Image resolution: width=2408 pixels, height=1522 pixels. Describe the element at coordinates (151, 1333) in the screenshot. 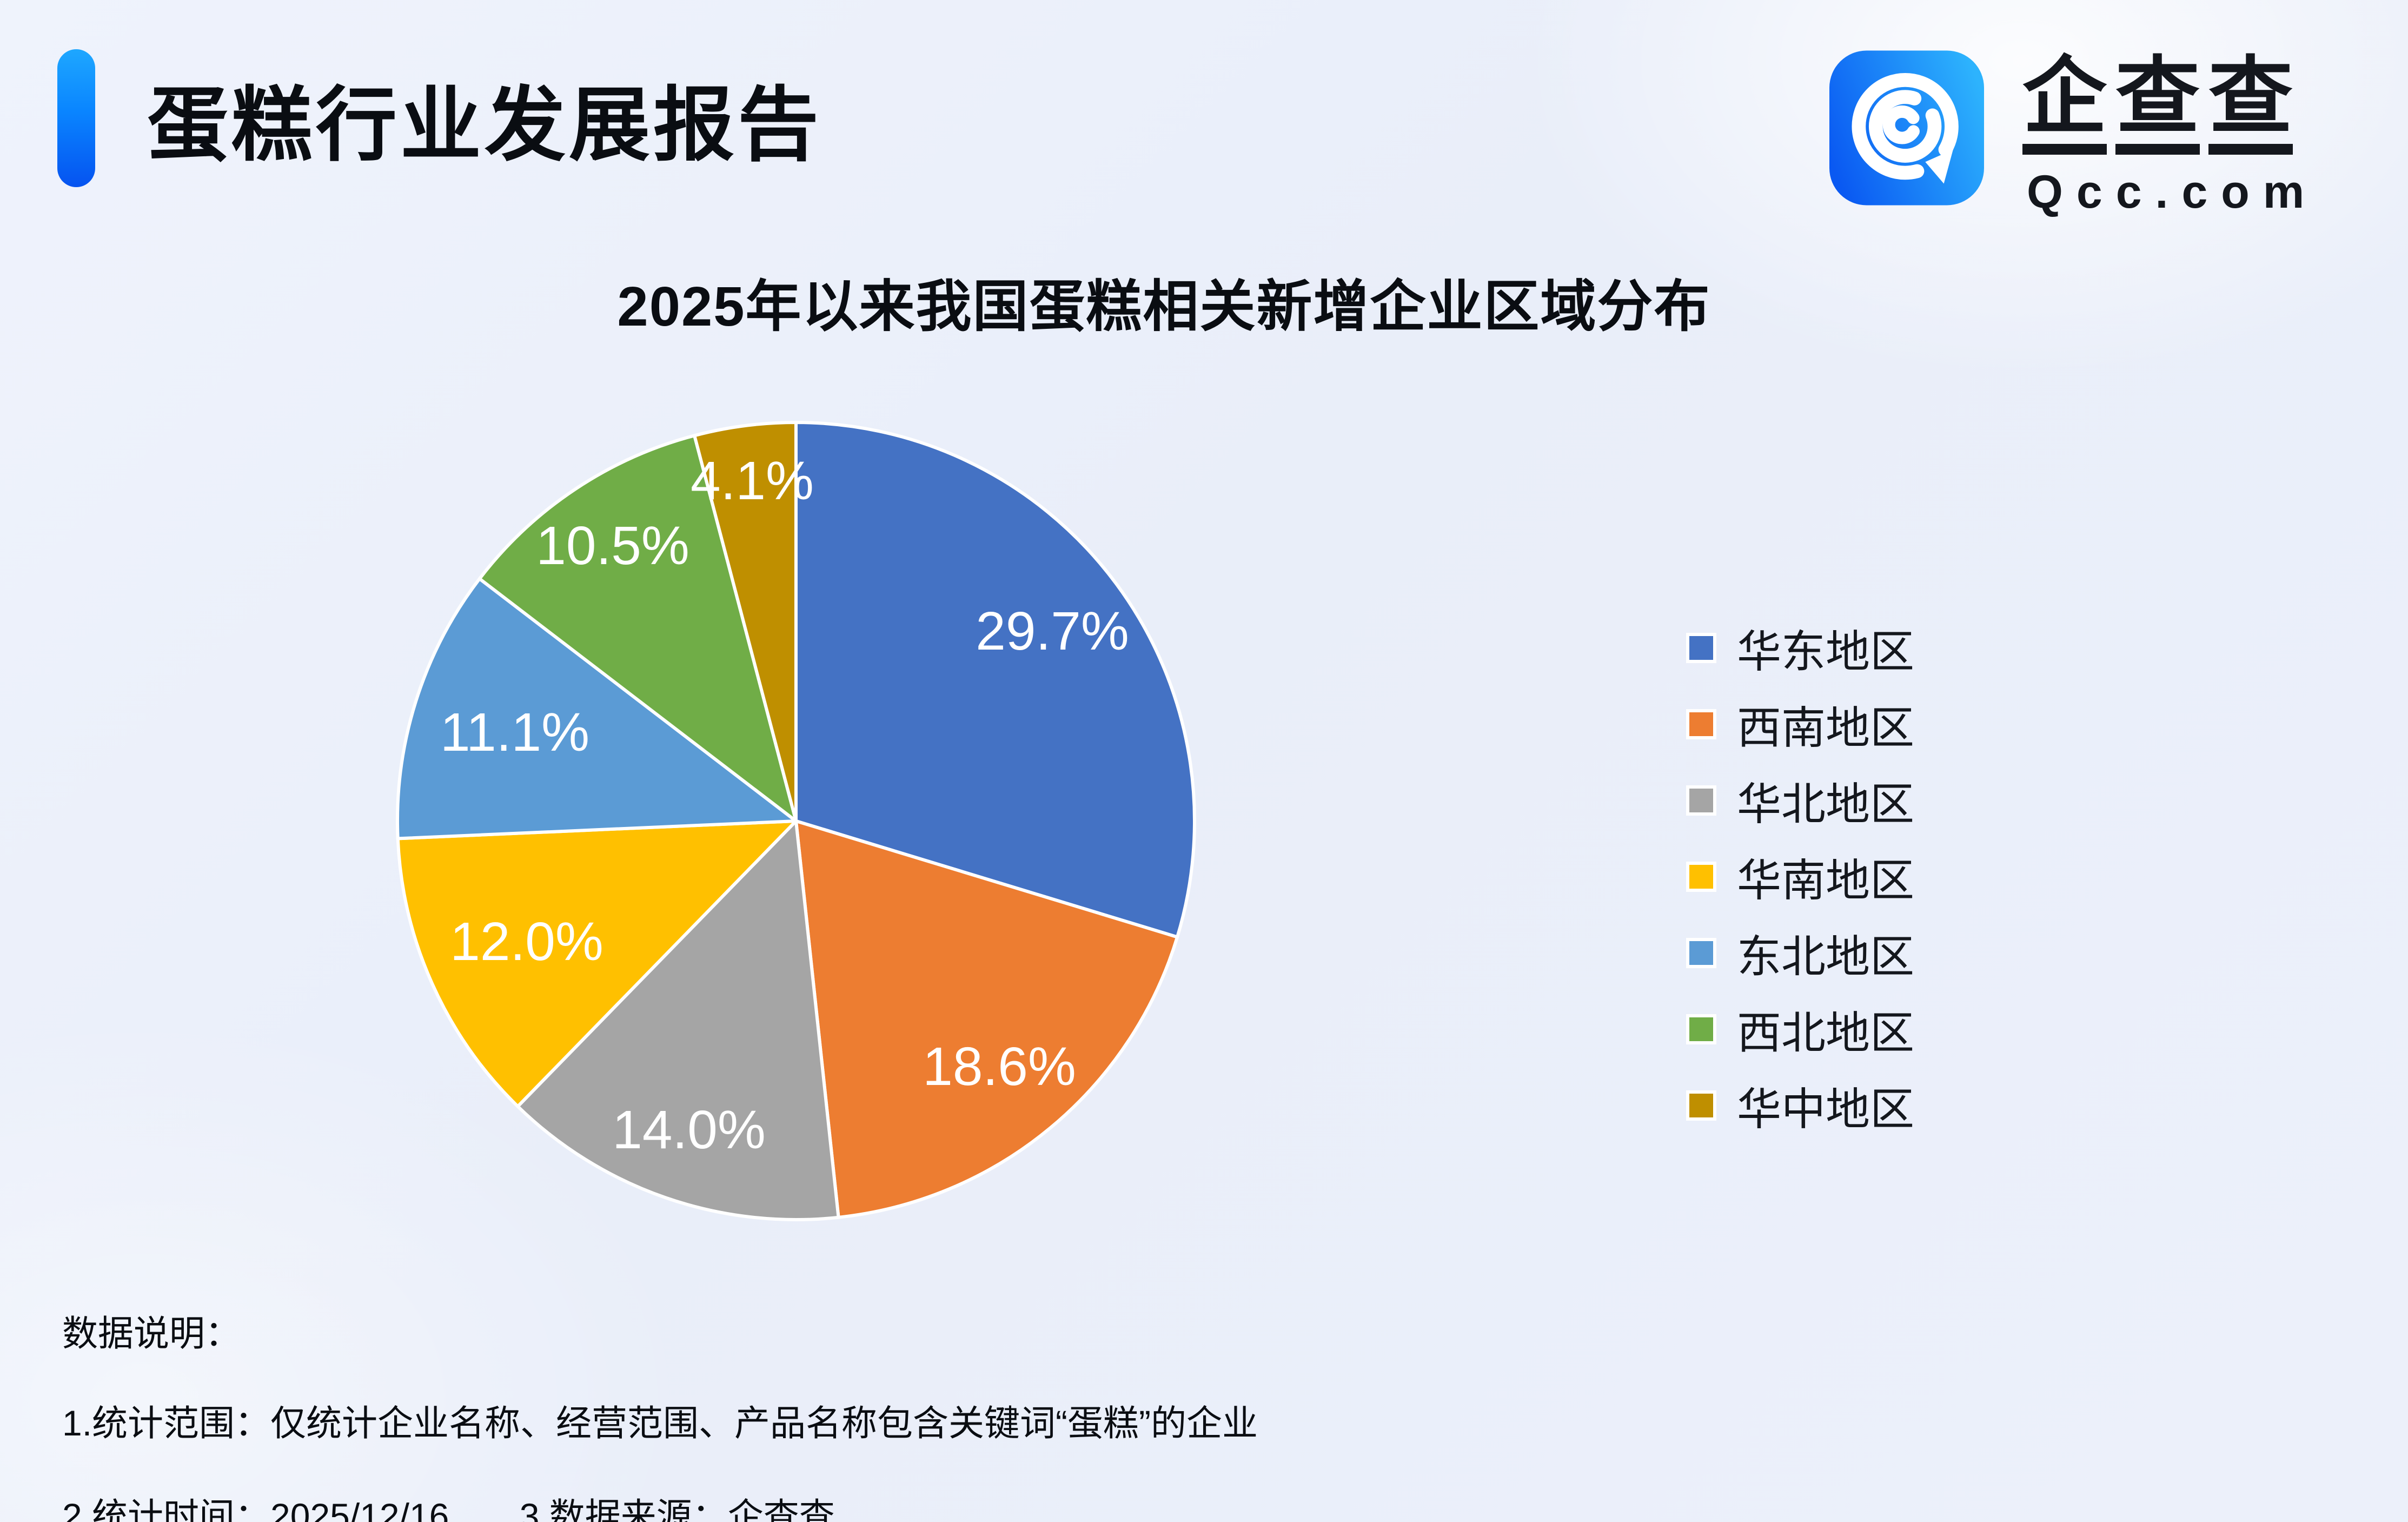

I see `notes-heading: 数据说明：` at that location.